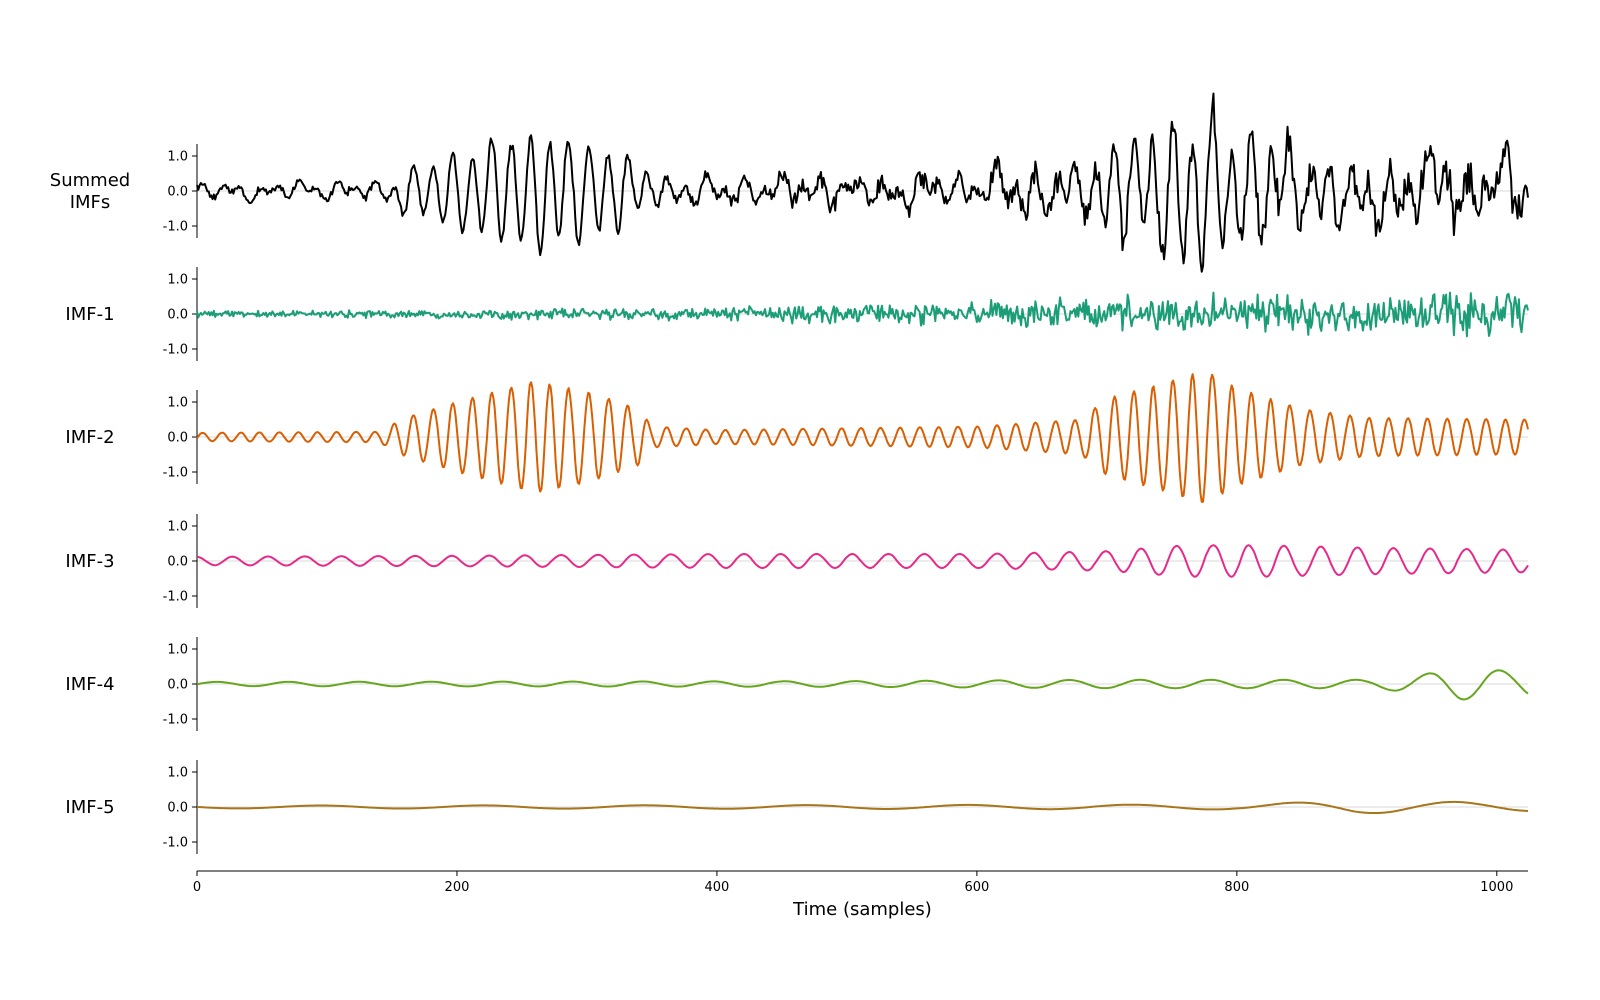 The width and height of the screenshot is (1600, 1000). I want to click on series-label: IMF-3, so click(89, 561).